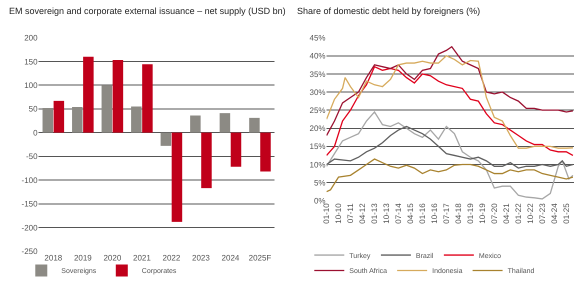 This screenshot has height=290, width=580. I want to click on y-tick-label: -250, so click(30, 251).